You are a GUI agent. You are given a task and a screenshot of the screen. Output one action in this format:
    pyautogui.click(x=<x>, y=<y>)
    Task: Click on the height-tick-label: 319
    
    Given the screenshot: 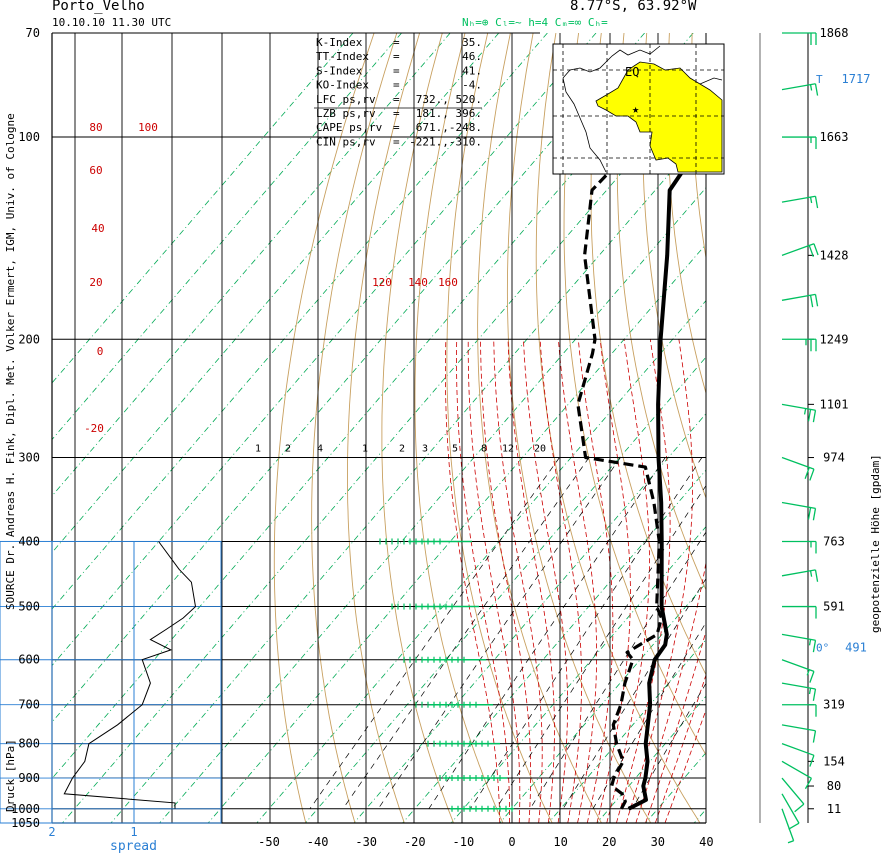 What is the action you would take?
    pyautogui.click(x=834, y=705)
    